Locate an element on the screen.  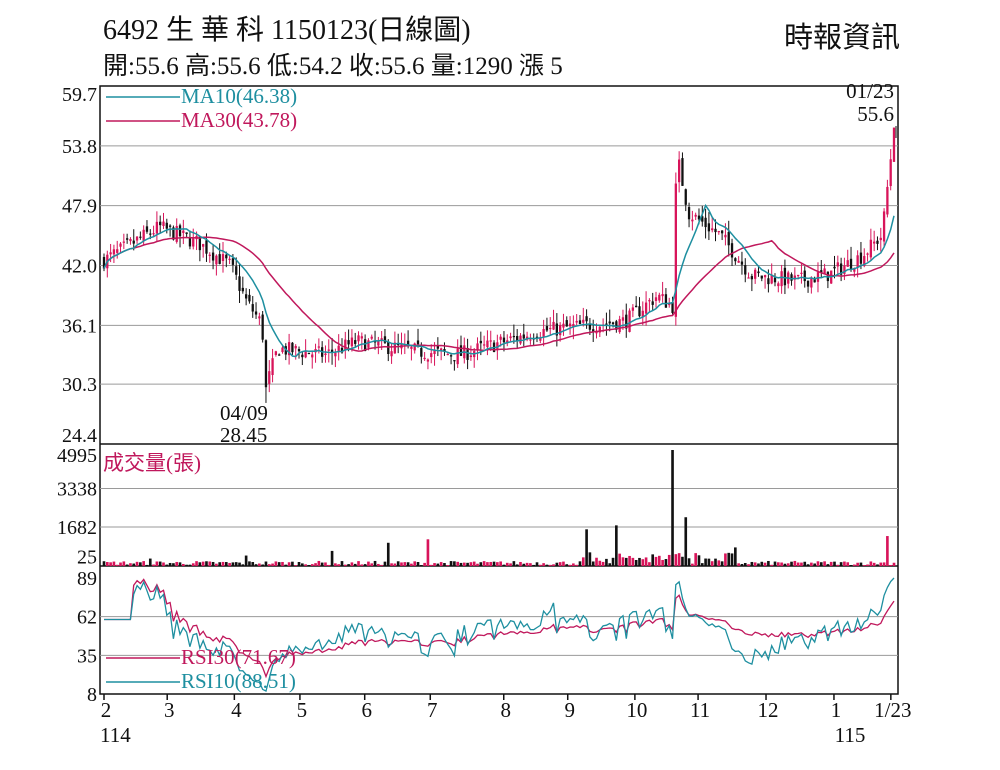
rsi-tick-label: 8 is located at coordinates (92, 695).